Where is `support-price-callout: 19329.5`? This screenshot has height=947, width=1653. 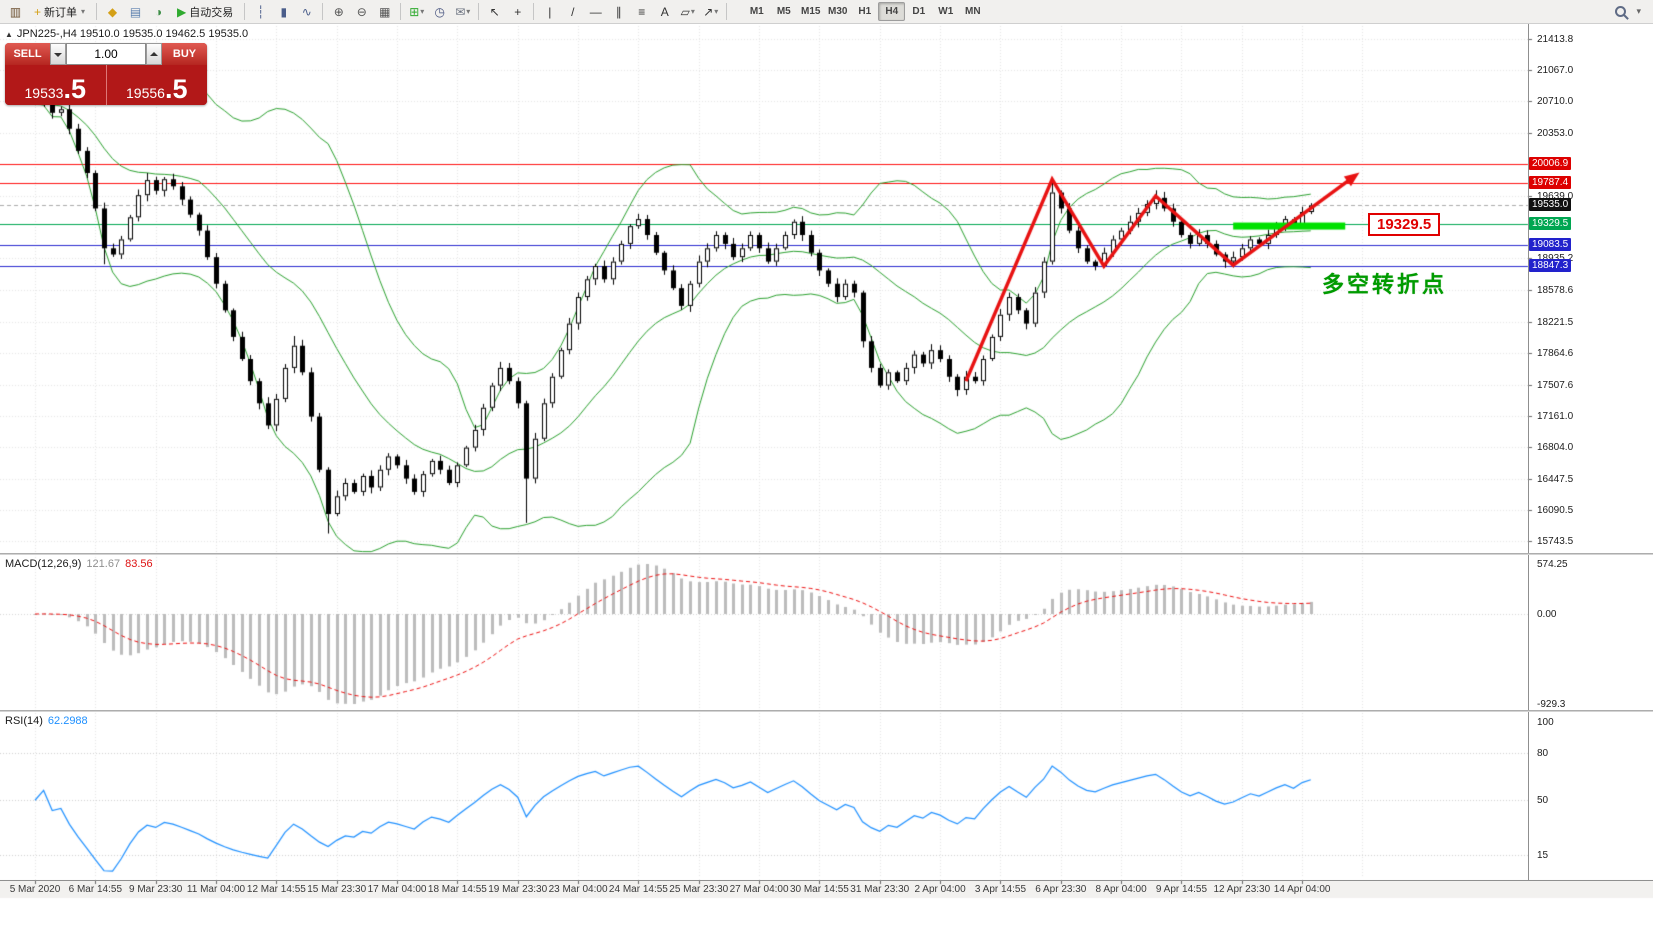
support-price-callout: 19329.5 is located at coordinates (1404, 224).